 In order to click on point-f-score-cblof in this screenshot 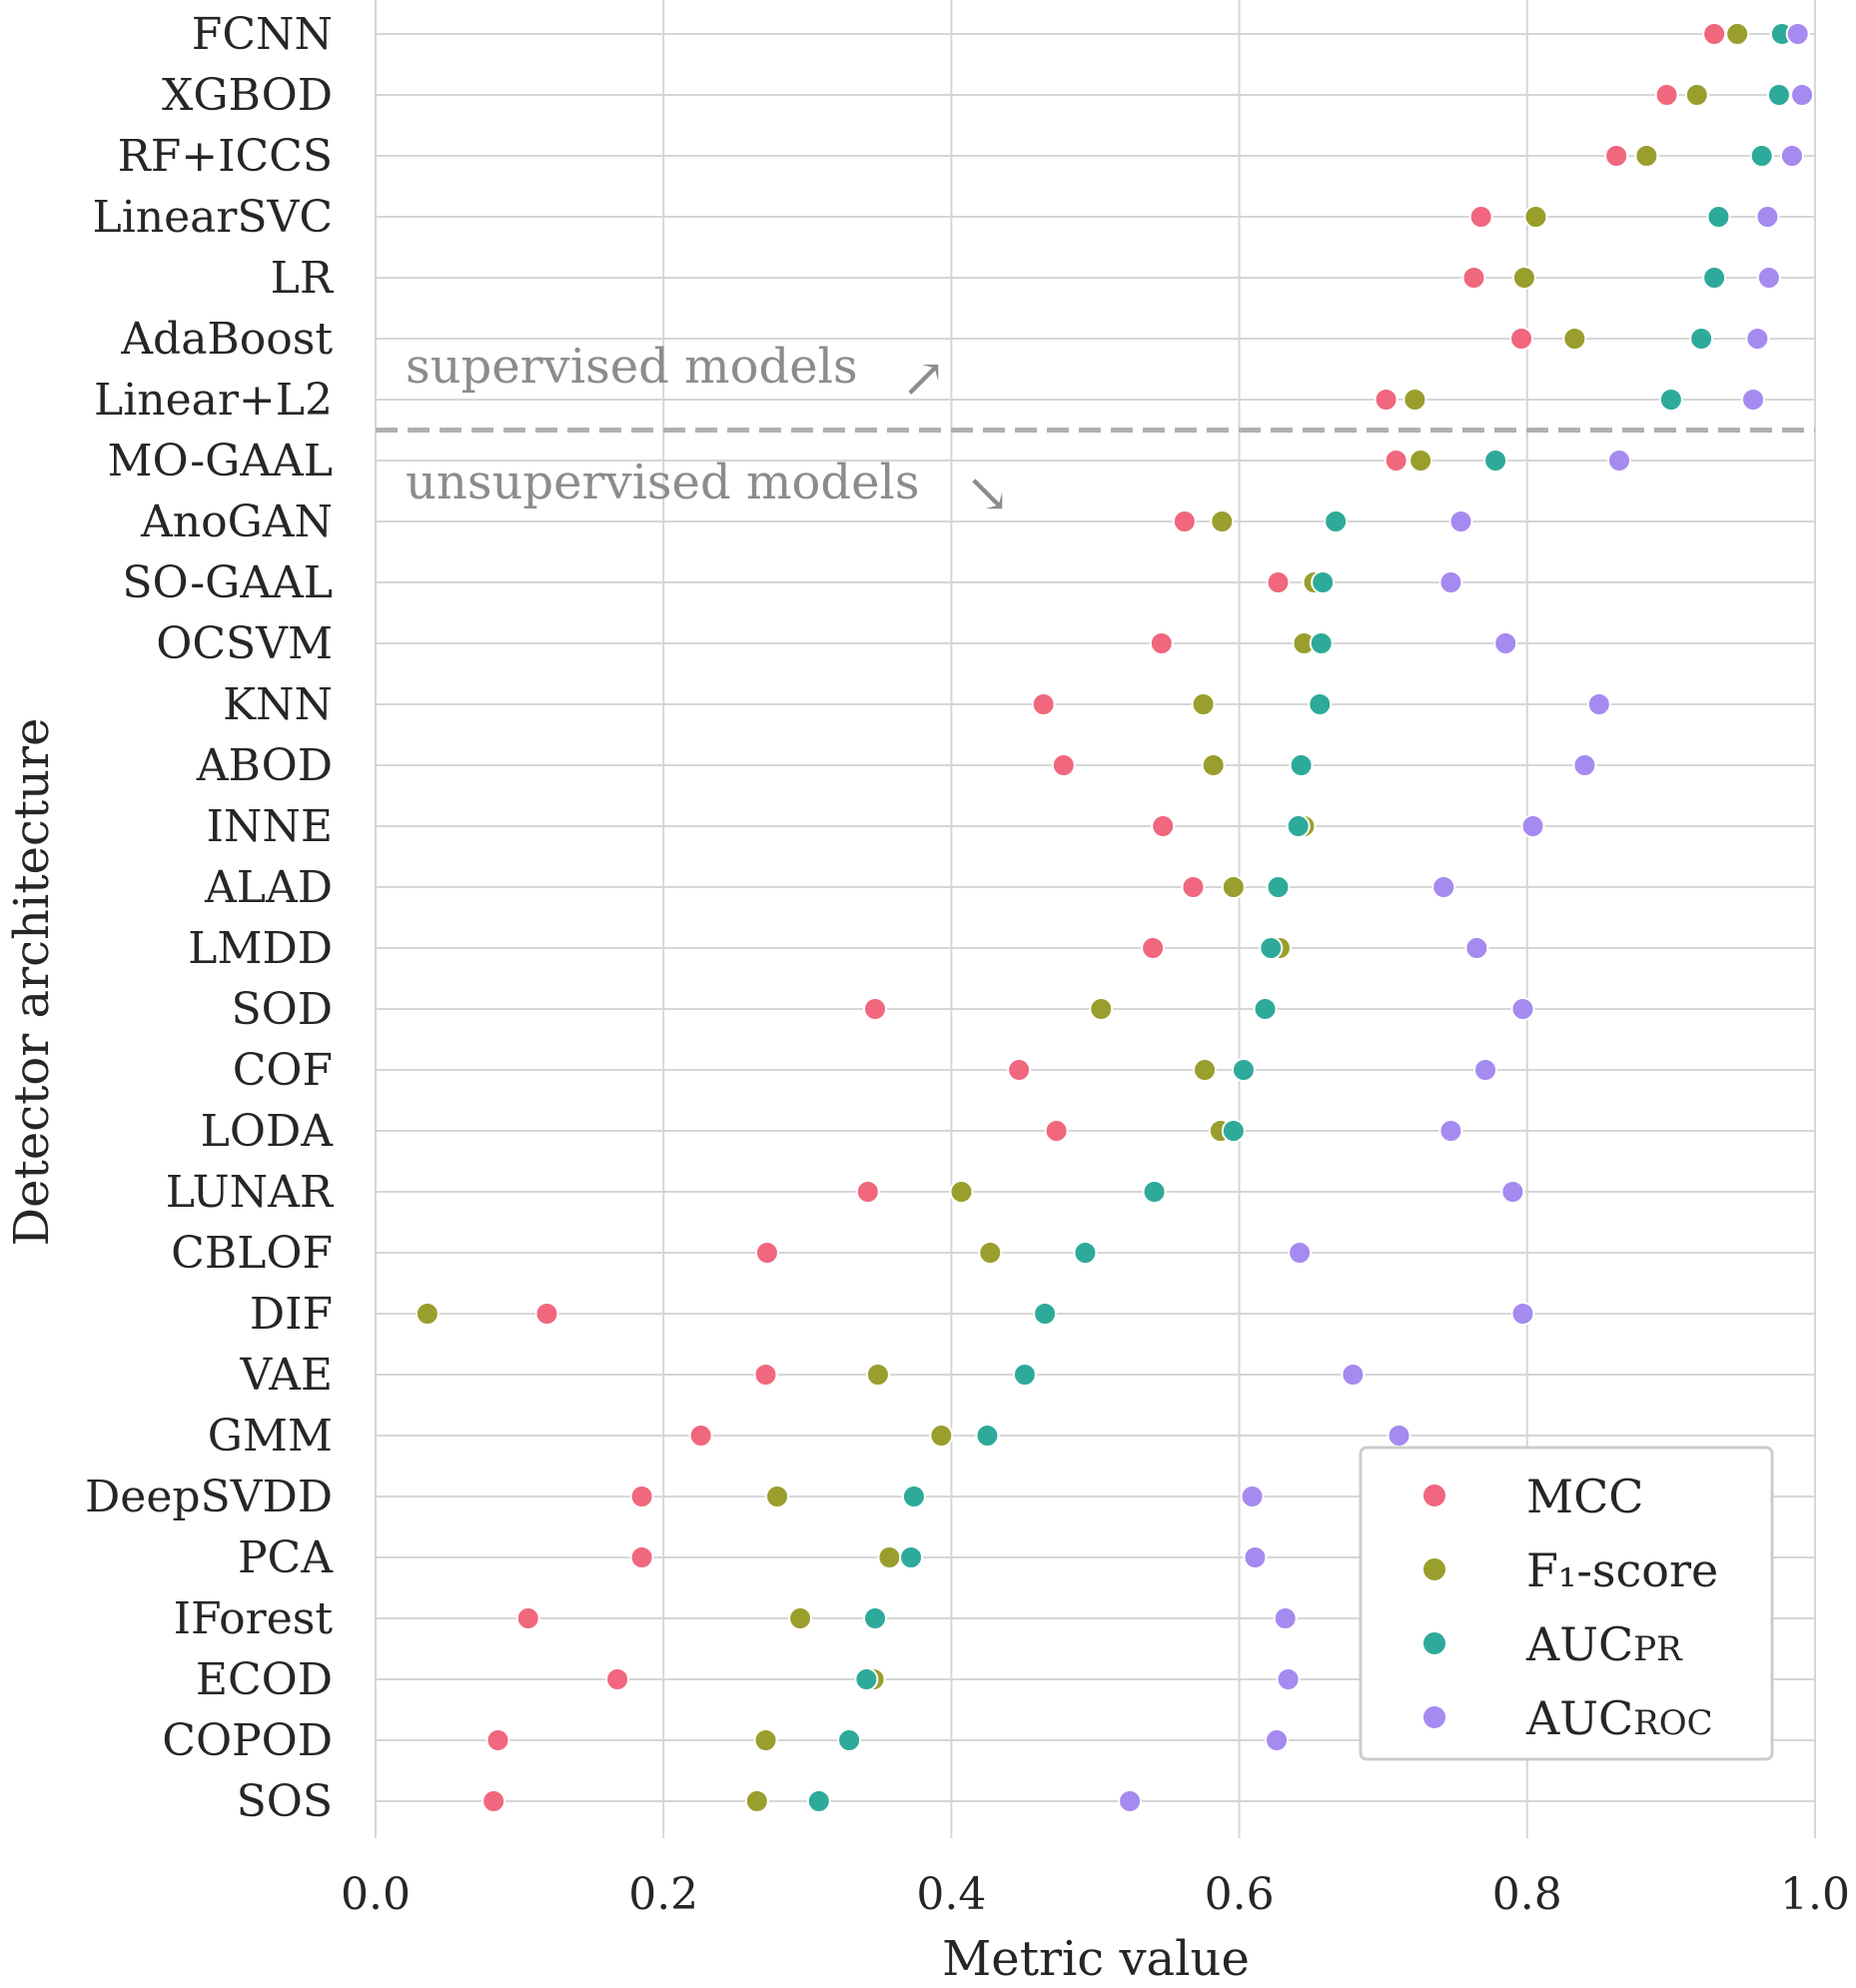, I will do `click(990, 1253)`.